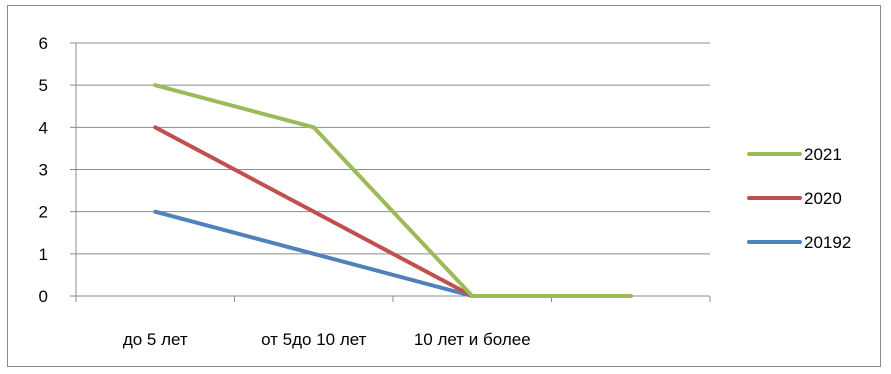 The width and height of the screenshot is (891, 374). Describe the element at coordinates (827, 242) in the screenshot. I see `legend-label: 20192` at that location.